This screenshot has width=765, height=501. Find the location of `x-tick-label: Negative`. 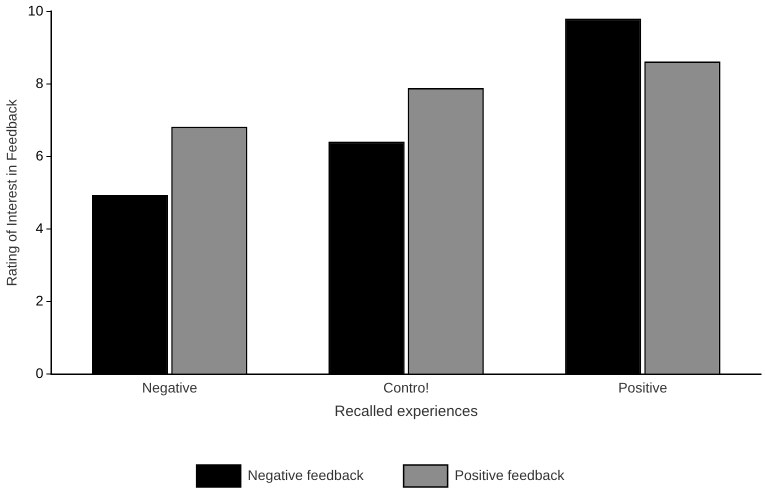

x-tick-label: Negative is located at coordinates (170, 387).